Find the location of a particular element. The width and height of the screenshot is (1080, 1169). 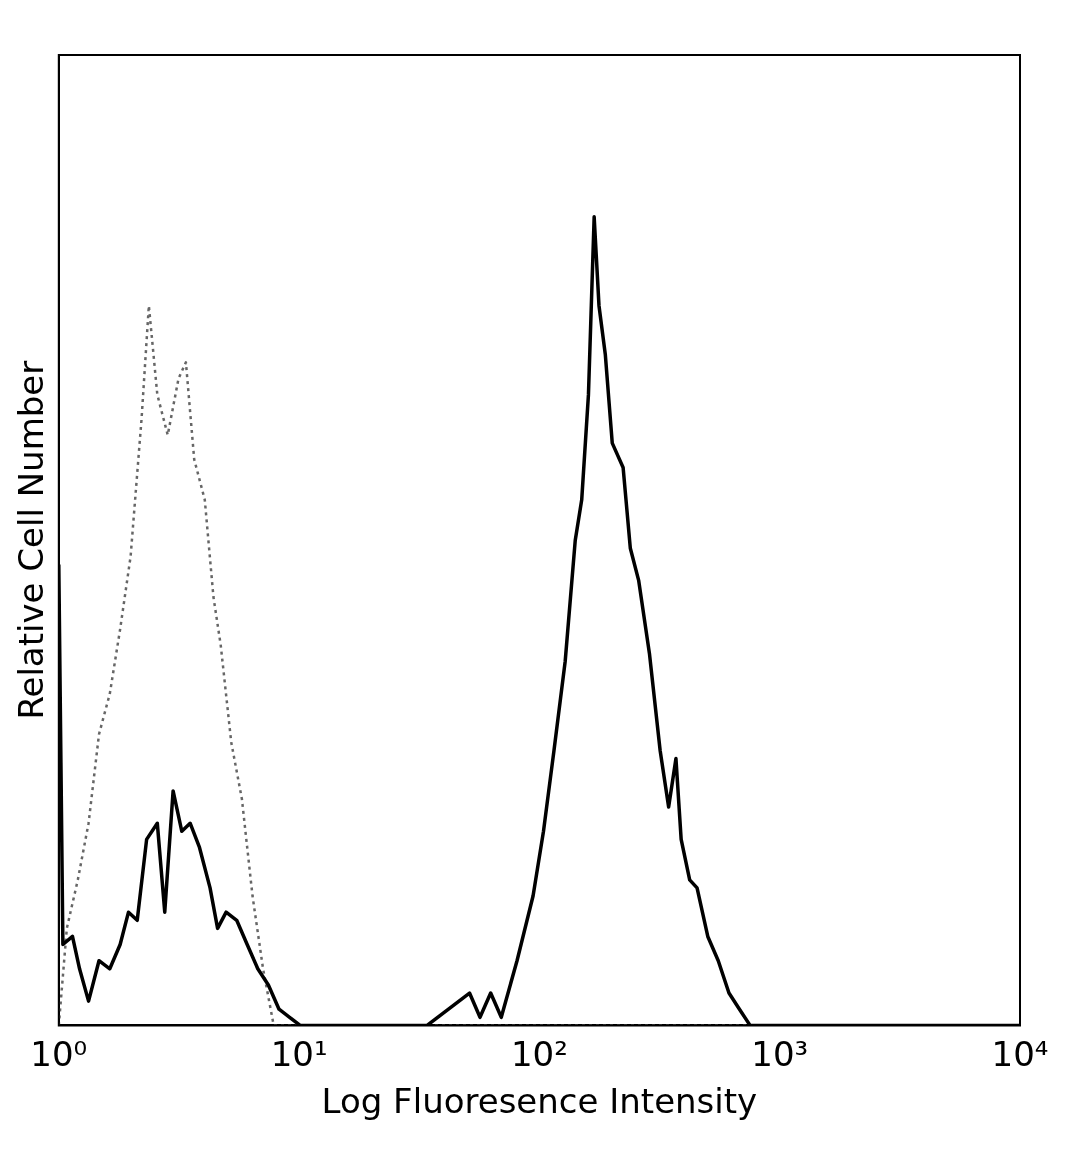

x-axis-title: Log Fluoresence Intensity is located at coordinates (539, 1101).